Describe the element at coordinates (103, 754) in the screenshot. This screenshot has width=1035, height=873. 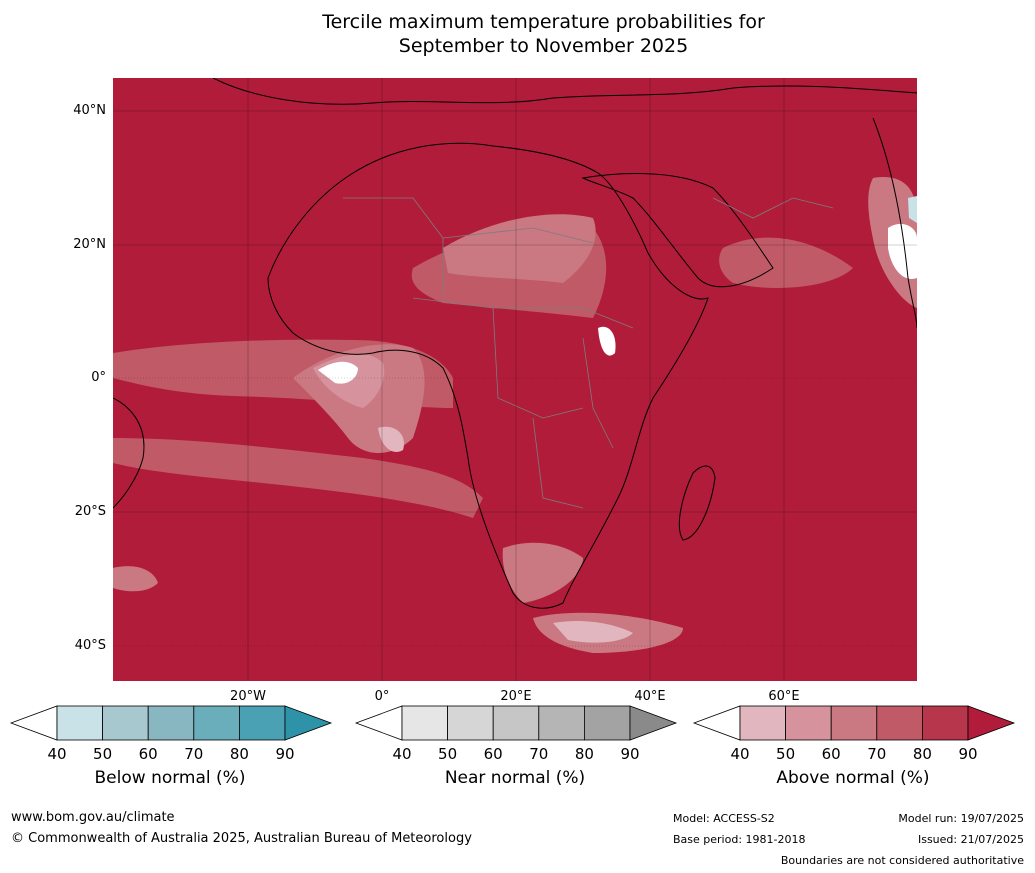
I see `below-tick-label: 50` at that location.